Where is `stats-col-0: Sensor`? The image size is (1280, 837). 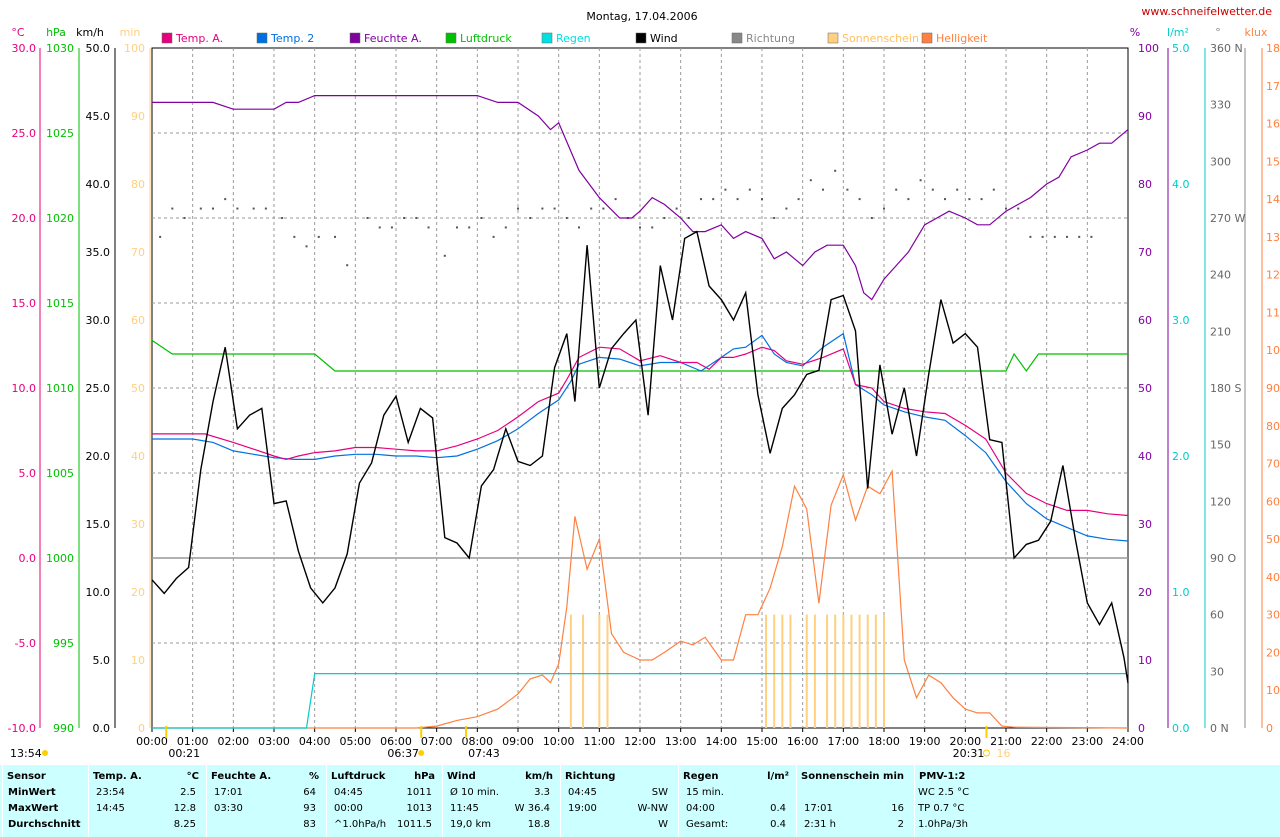
stats-col-0: Sensor is located at coordinates (44, 801).